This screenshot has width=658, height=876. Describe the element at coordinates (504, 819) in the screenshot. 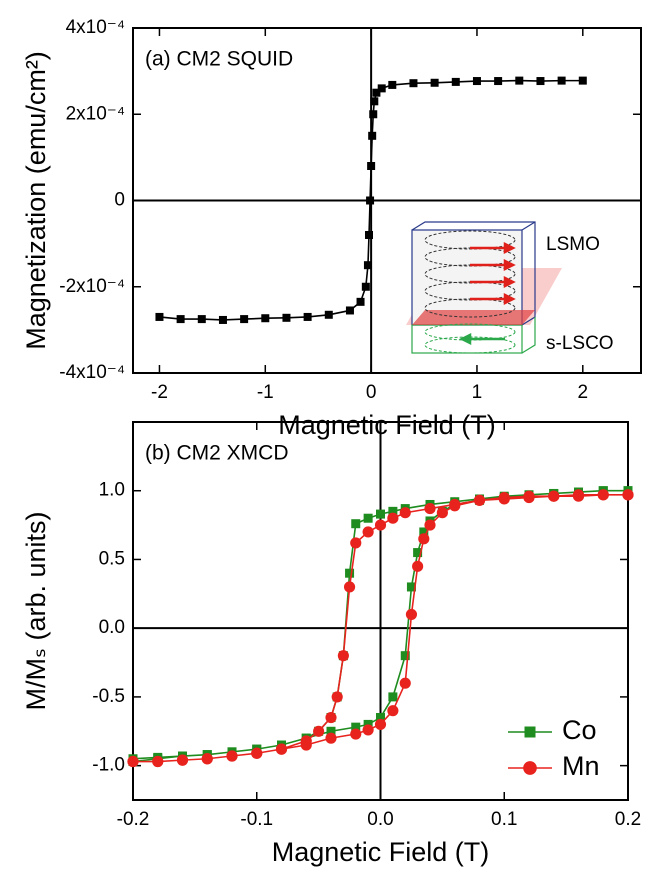

I see `x-tick-label: 0.1` at that location.